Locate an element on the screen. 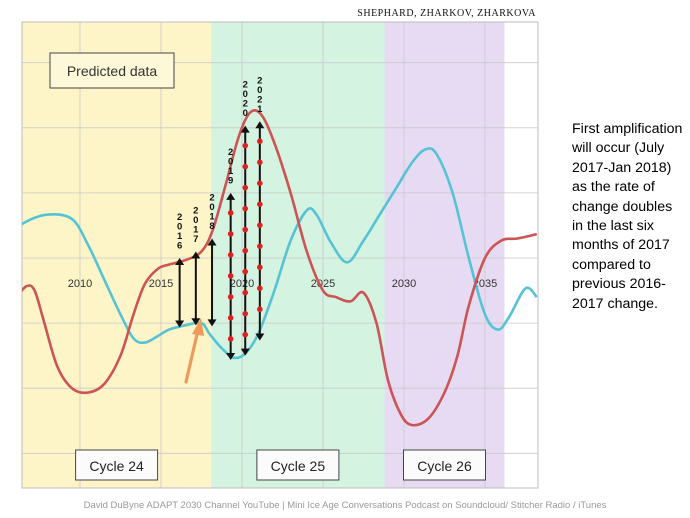  year-label-2019: 1 is located at coordinates (231, 171).